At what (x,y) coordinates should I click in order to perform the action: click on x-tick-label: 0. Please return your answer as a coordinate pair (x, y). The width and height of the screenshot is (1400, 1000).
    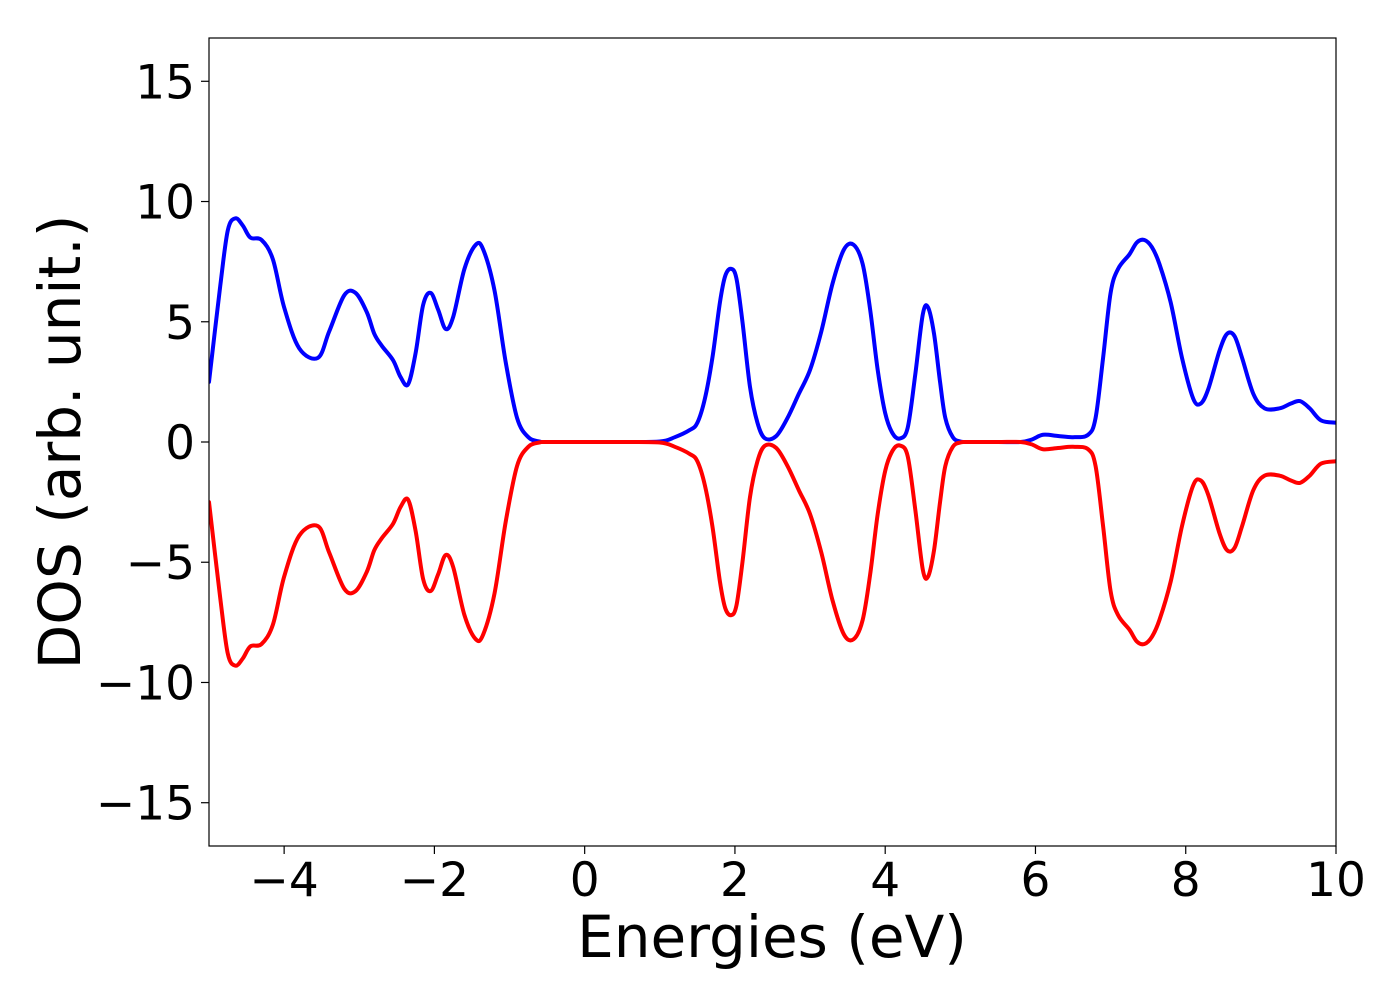
    Looking at the image, I should click on (585, 880).